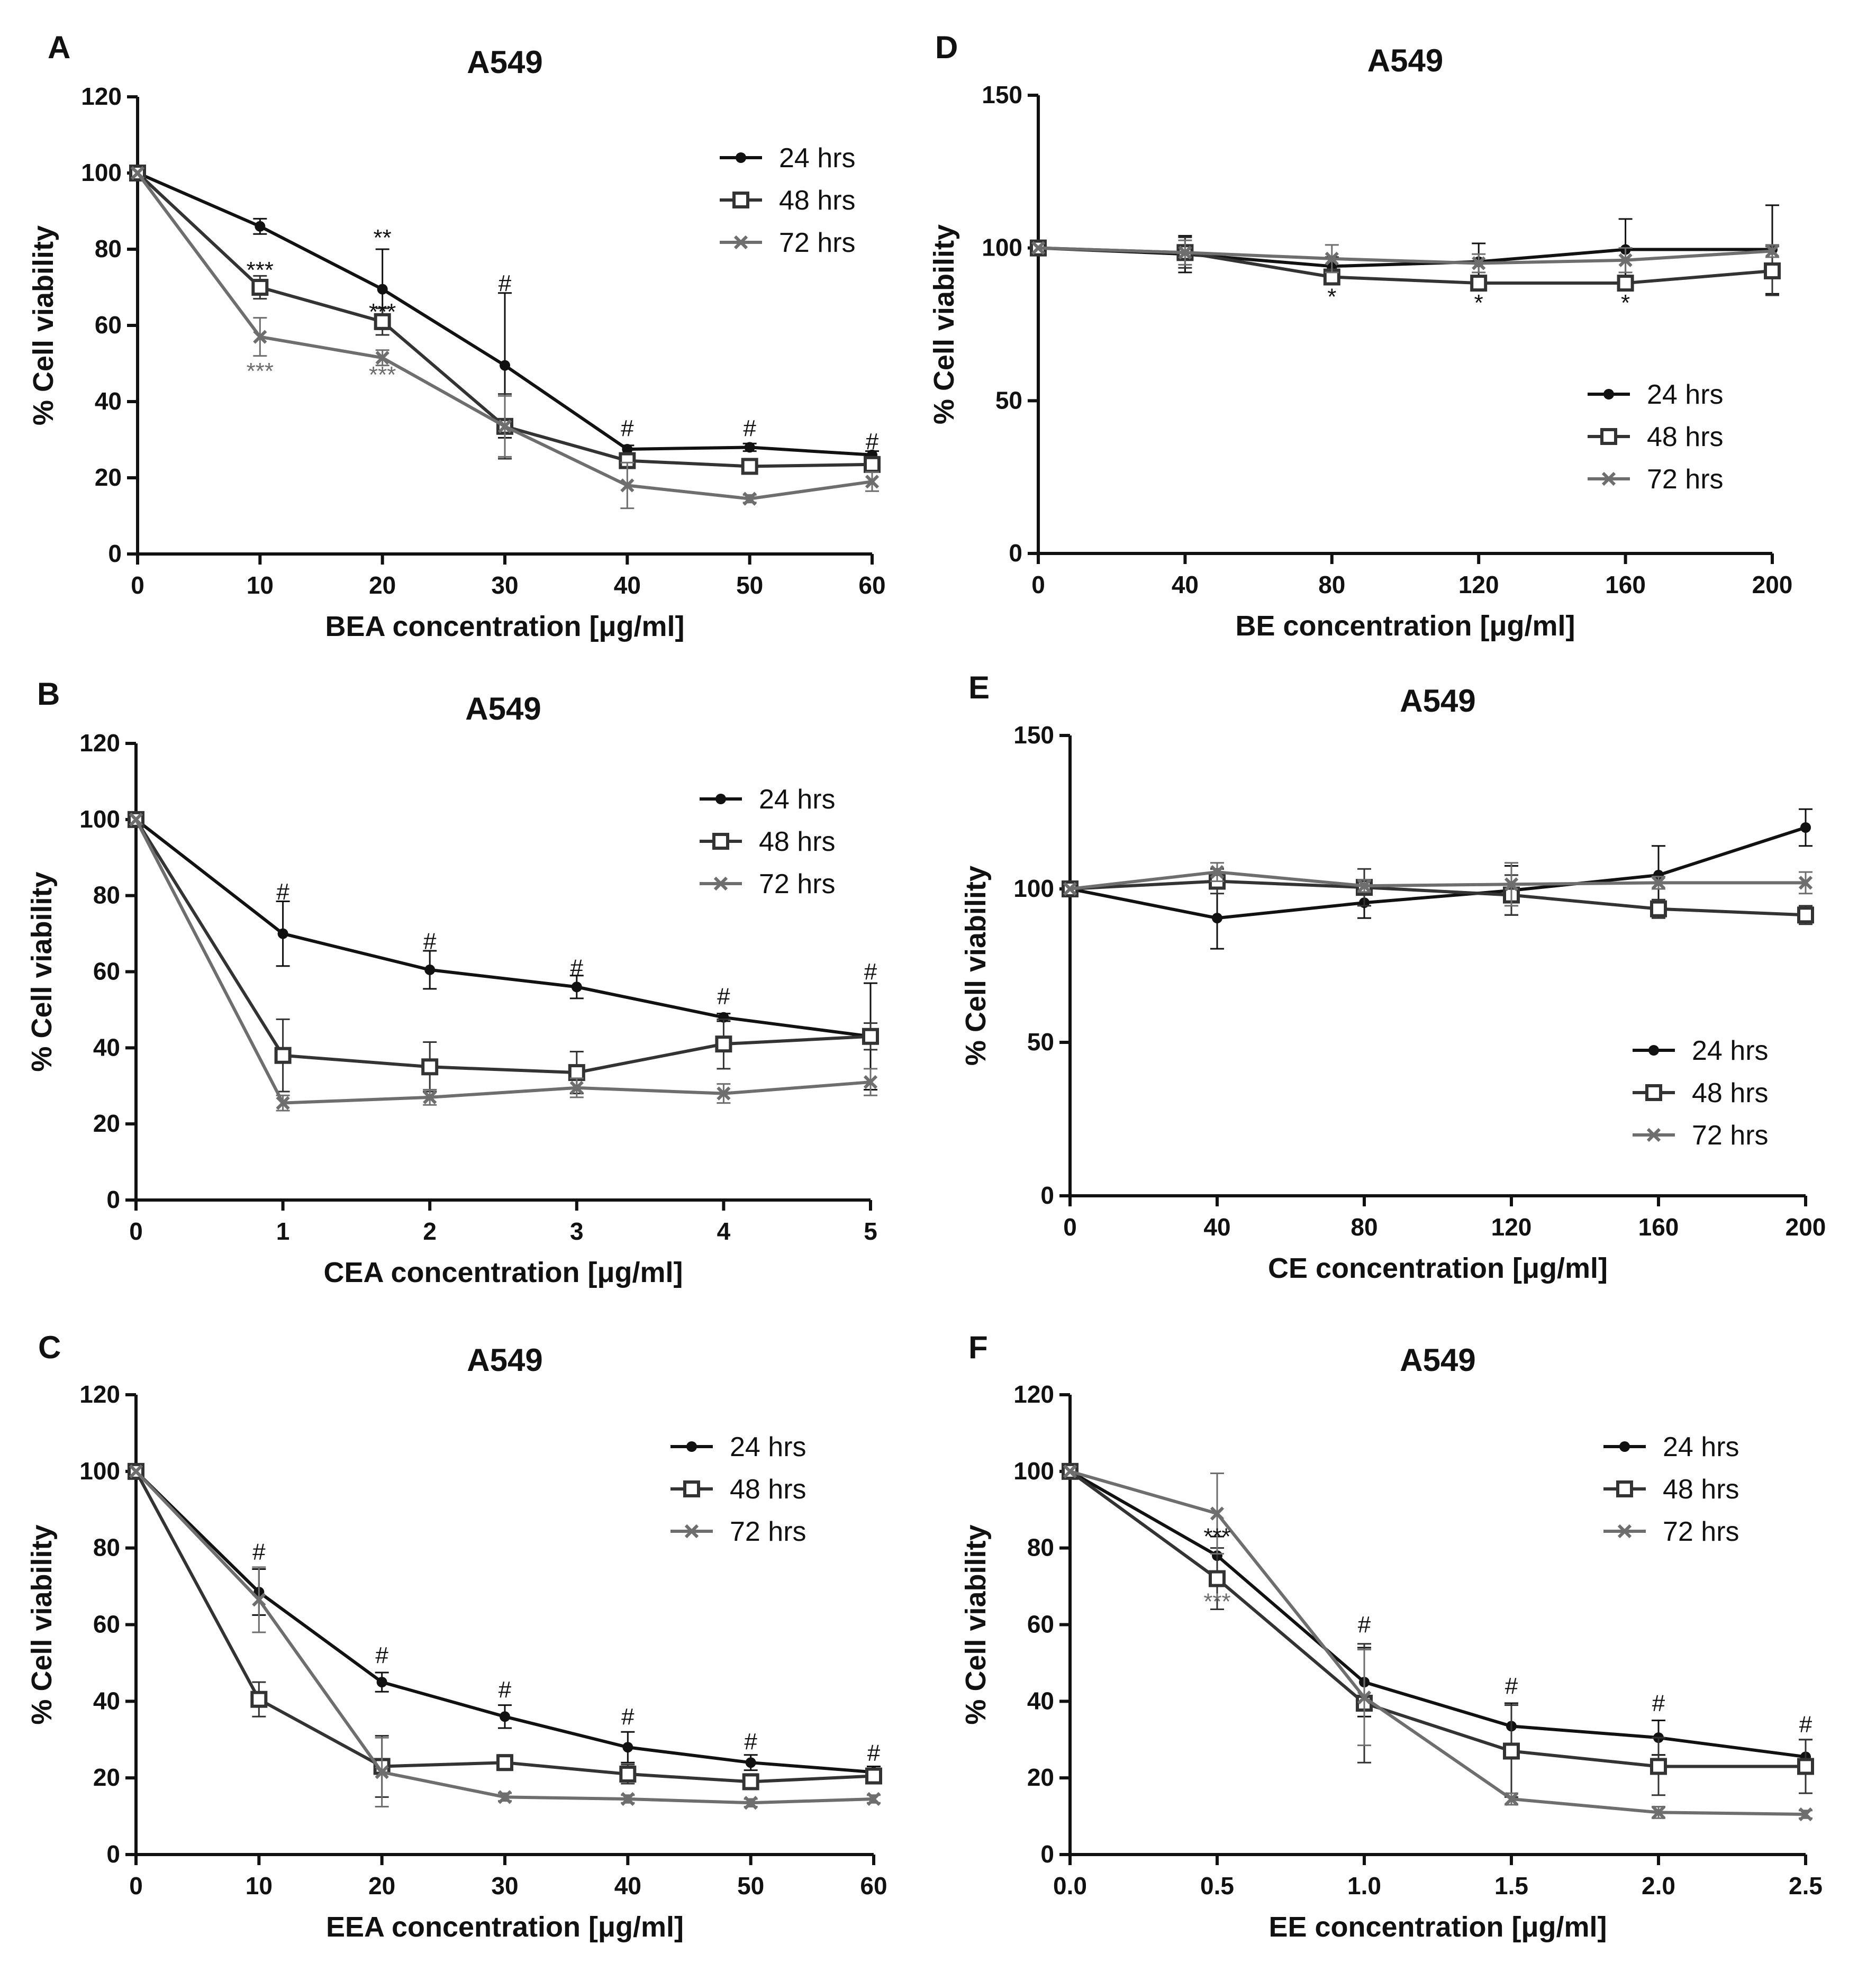 The width and height of the screenshot is (1876, 1981). What do you see at coordinates (506, 1622) in the screenshot?
I see `series-24-hrs` at bounding box center [506, 1622].